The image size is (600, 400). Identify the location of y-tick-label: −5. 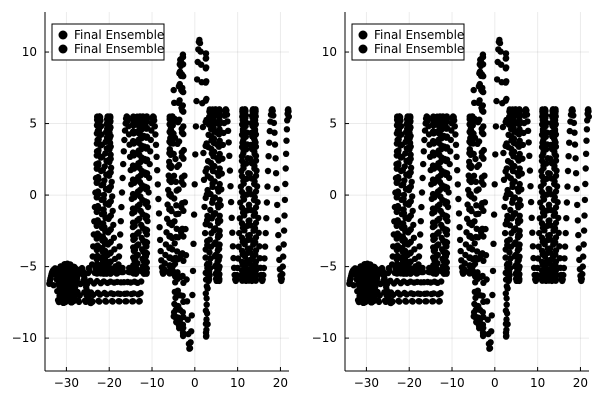
(328, 267).